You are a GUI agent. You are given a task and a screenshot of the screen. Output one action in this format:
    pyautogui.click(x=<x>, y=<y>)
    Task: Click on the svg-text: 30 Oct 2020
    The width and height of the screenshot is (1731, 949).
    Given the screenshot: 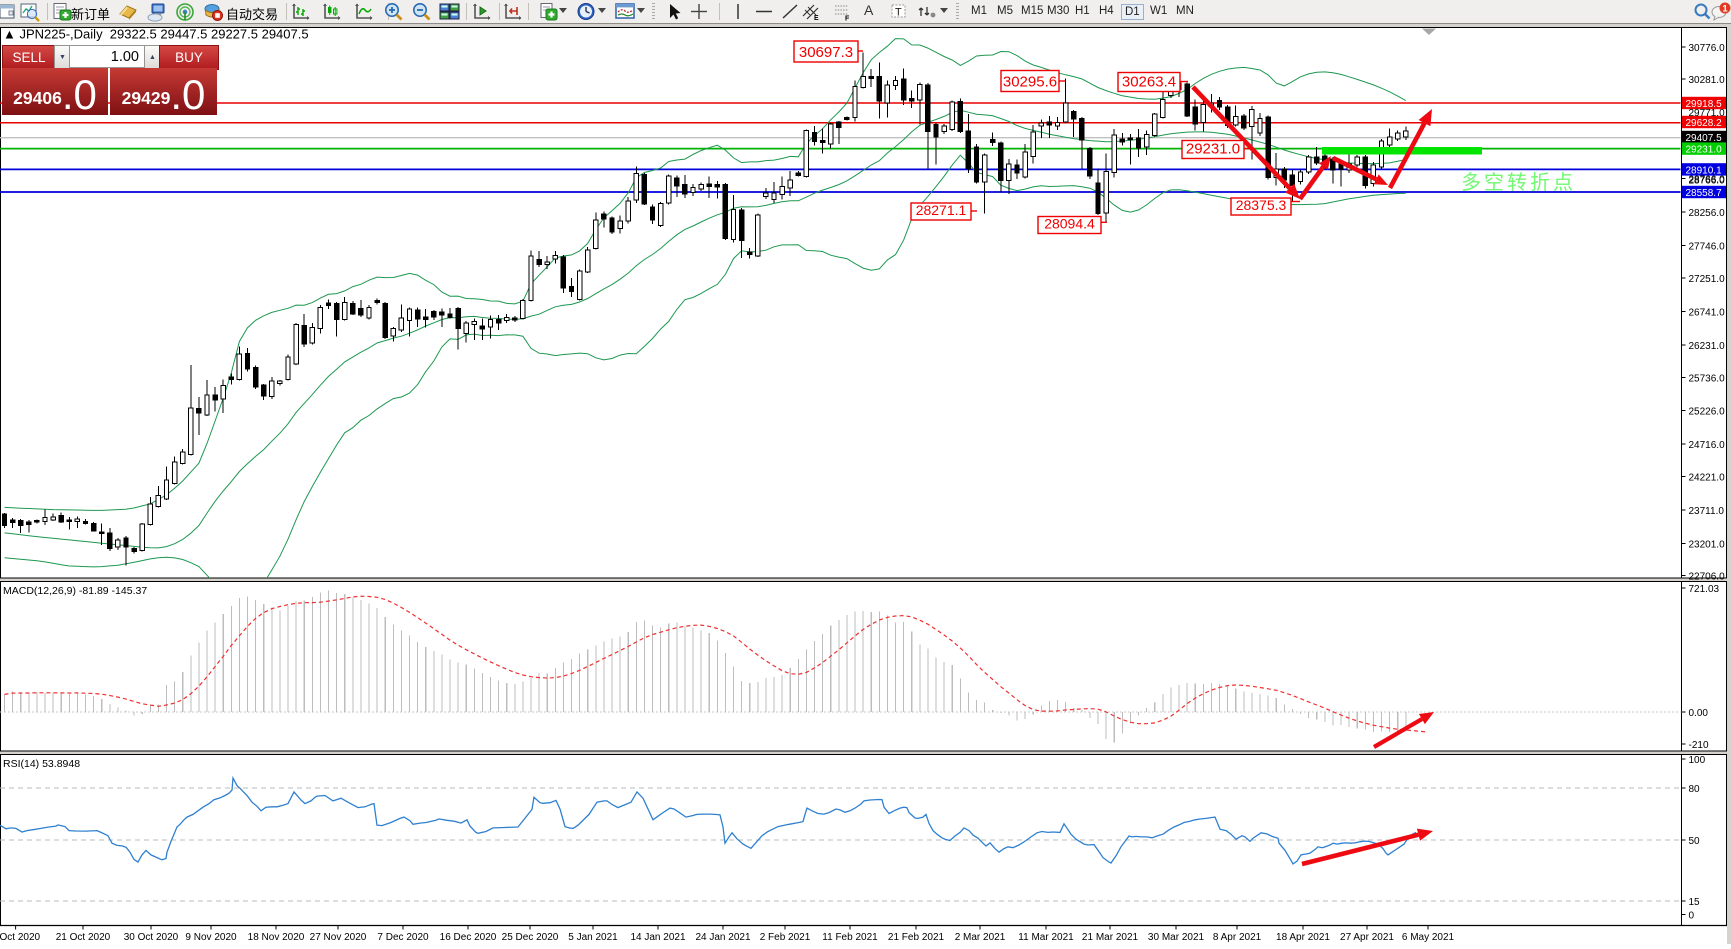 What is the action you would take?
    pyautogui.click(x=151, y=937)
    